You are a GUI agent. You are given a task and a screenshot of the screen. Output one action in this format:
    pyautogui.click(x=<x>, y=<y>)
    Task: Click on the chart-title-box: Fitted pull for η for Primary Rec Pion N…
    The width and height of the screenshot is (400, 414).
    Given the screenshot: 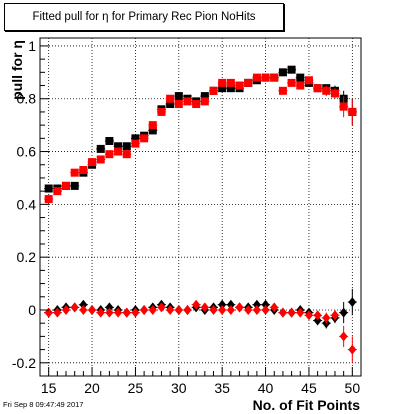 What is the action you would take?
    pyautogui.click(x=144, y=17)
    